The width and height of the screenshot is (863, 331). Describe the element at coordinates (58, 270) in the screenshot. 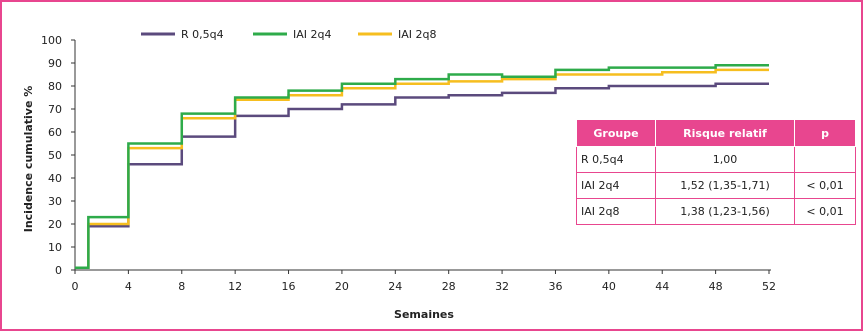

I see `y-tick-label: 0` at that location.